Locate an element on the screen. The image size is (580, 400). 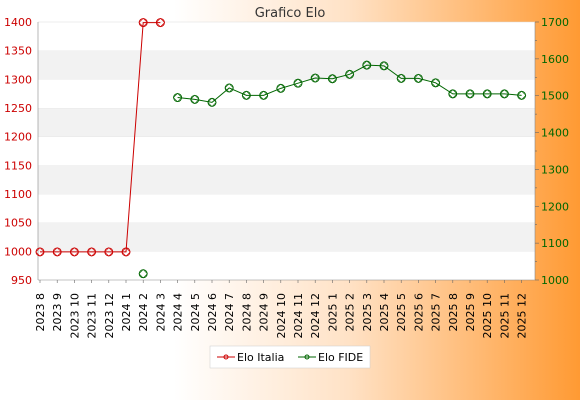
x-tick-label: 2024 3 is located at coordinates (160, 312).